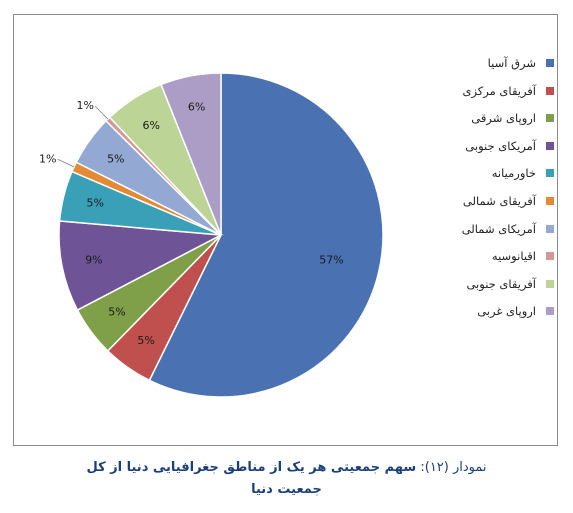 The height and width of the screenshot is (513, 573). What do you see at coordinates (499, 90) in the screenshot?
I see `legend-label-1: آفریقای مرکزی` at bounding box center [499, 90].